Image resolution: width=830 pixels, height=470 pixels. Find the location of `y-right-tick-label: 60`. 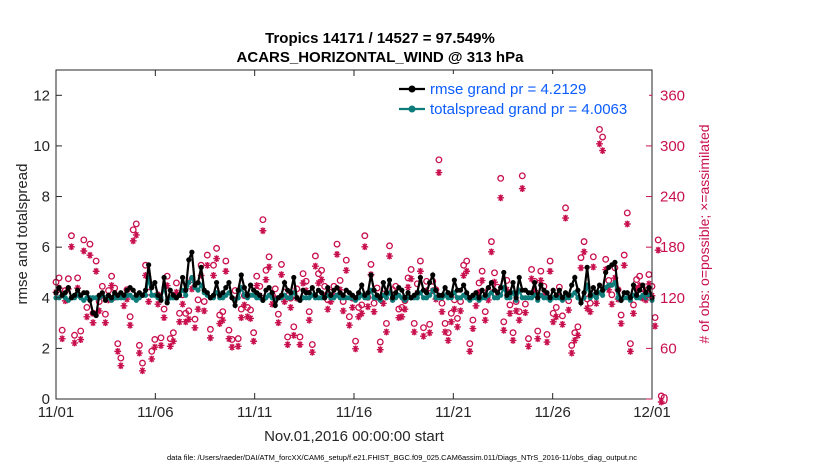

y-right-tick-label: 60 is located at coordinates (668, 348).